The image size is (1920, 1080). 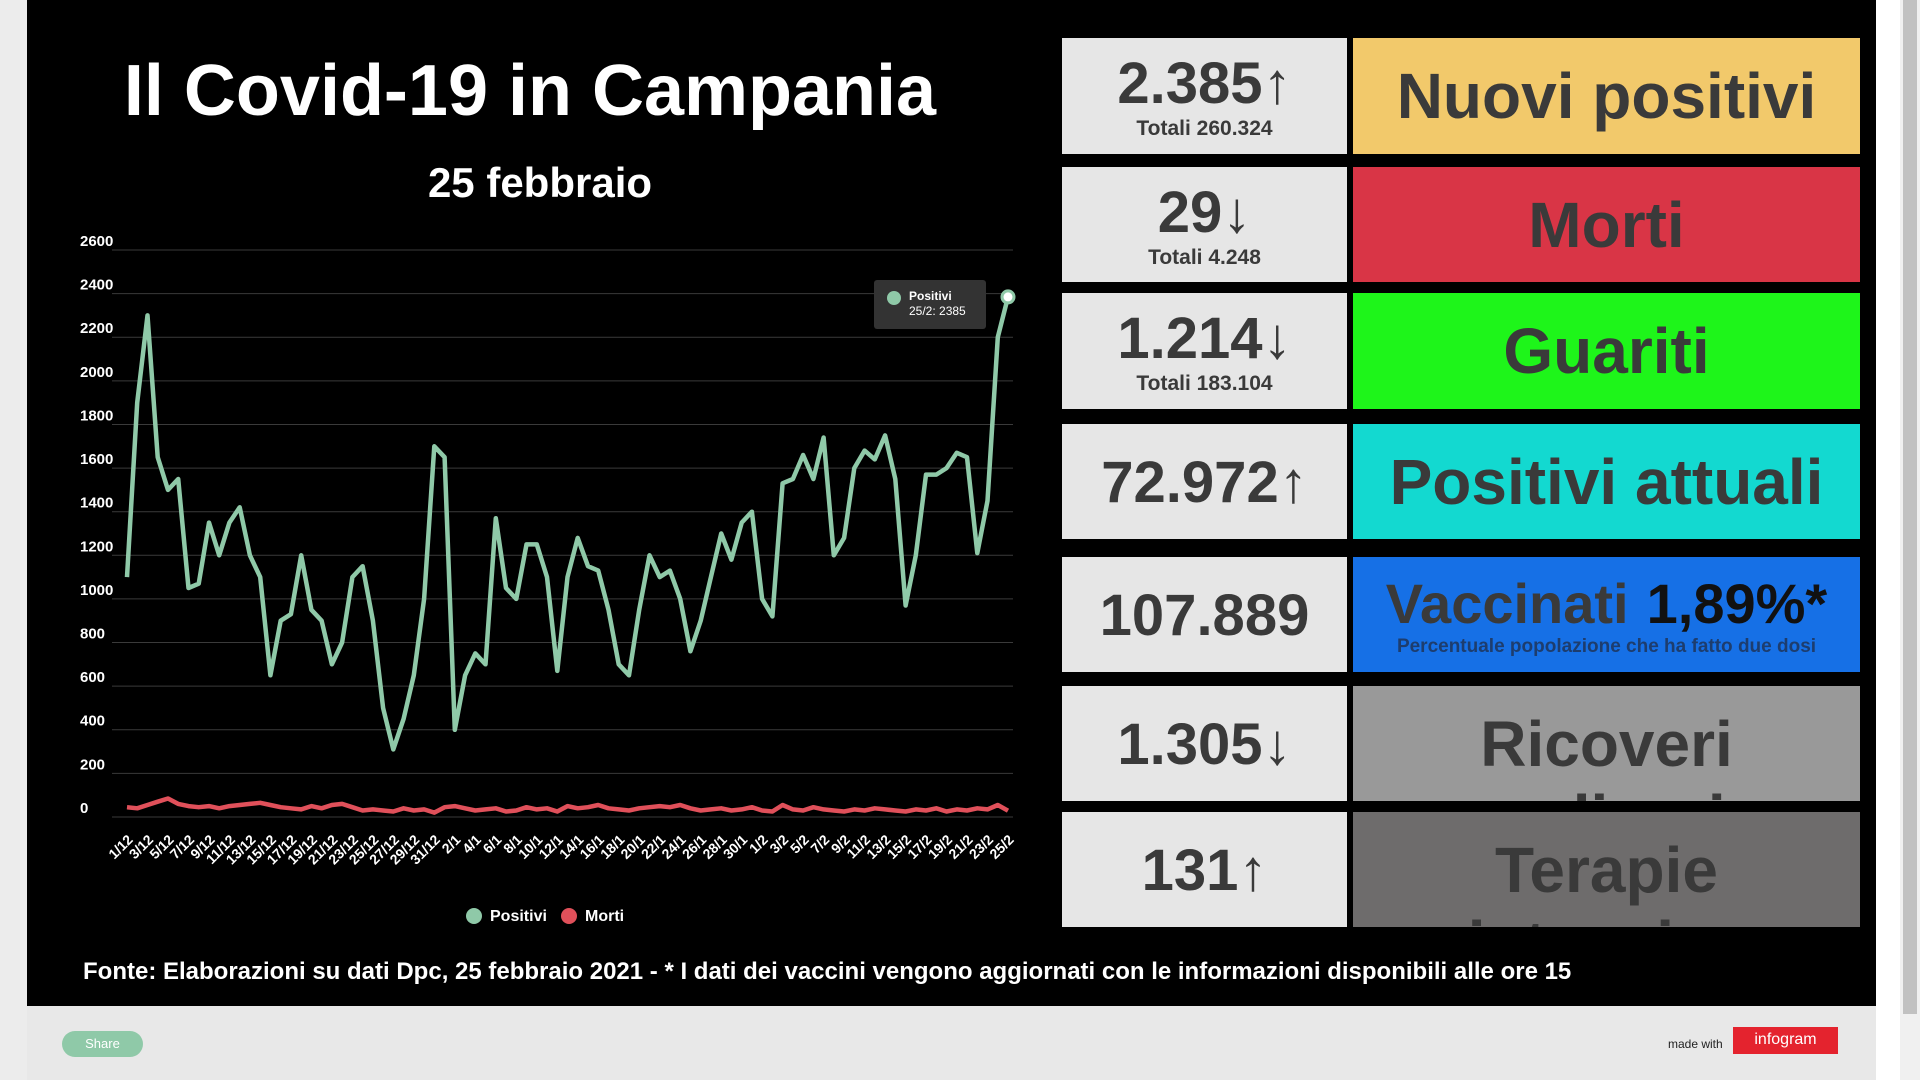 What do you see at coordinates (1204, 257) in the screenshot?
I see `stat-total: Totali 4.248` at bounding box center [1204, 257].